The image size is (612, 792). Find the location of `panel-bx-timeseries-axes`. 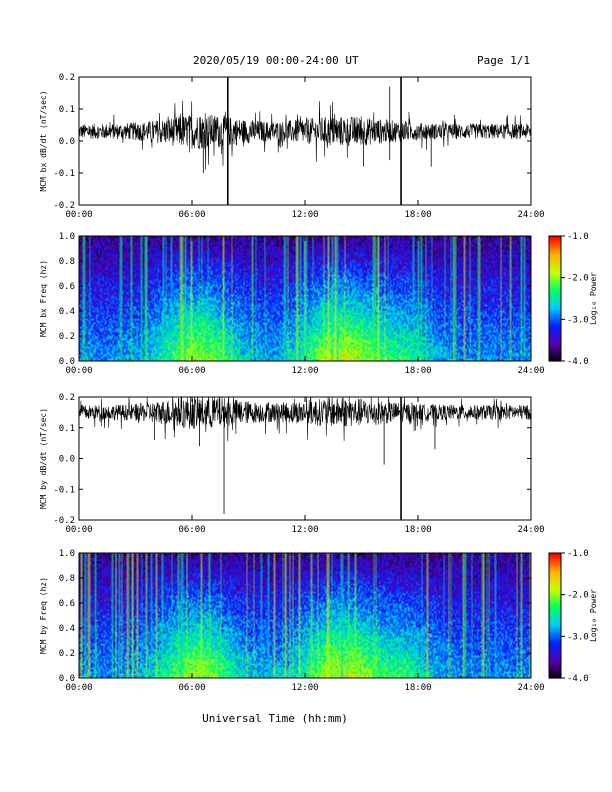

panel-bx-timeseries-axes is located at coordinates (305, 141).